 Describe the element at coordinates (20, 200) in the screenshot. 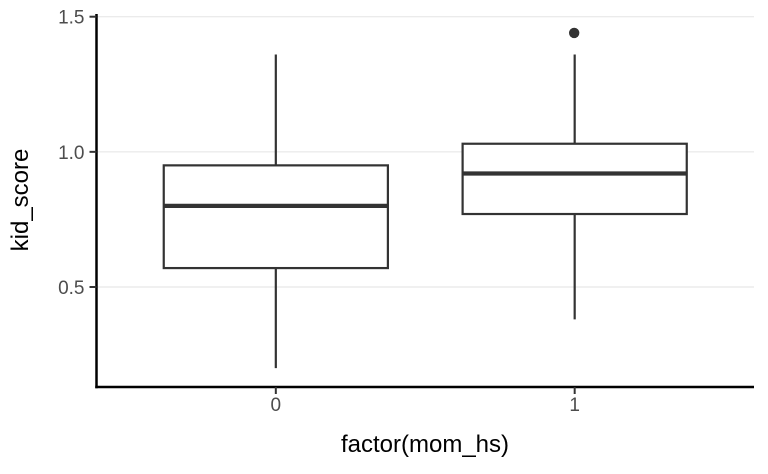

I see `y-axis-title: kid_score` at that location.